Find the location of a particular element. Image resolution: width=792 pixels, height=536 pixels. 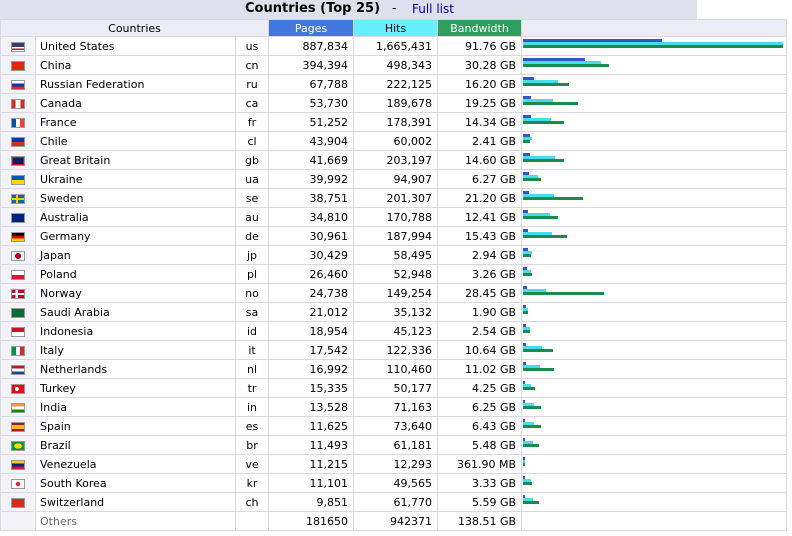

country-name: Japan is located at coordinates (135, 255).